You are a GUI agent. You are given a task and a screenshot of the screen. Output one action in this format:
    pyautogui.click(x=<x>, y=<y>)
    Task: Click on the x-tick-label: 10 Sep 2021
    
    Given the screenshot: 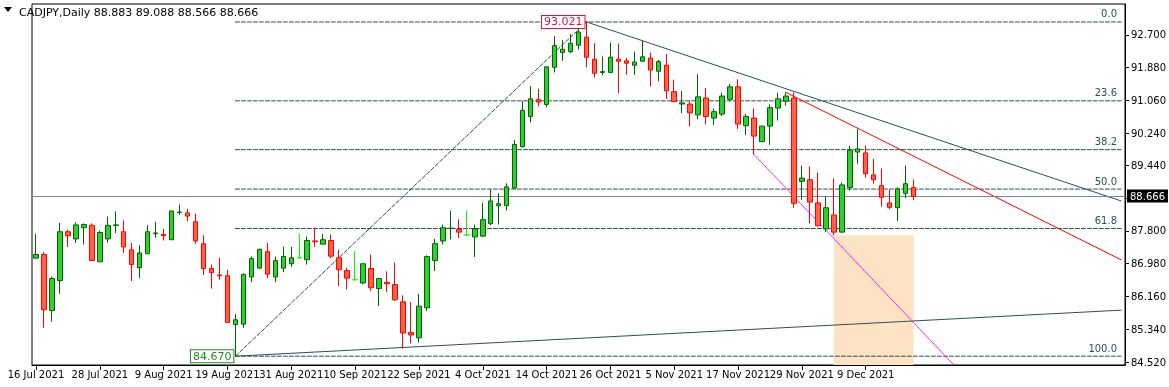 What is the action you would take?
    pyautogui.click(x=355, y=374)
    